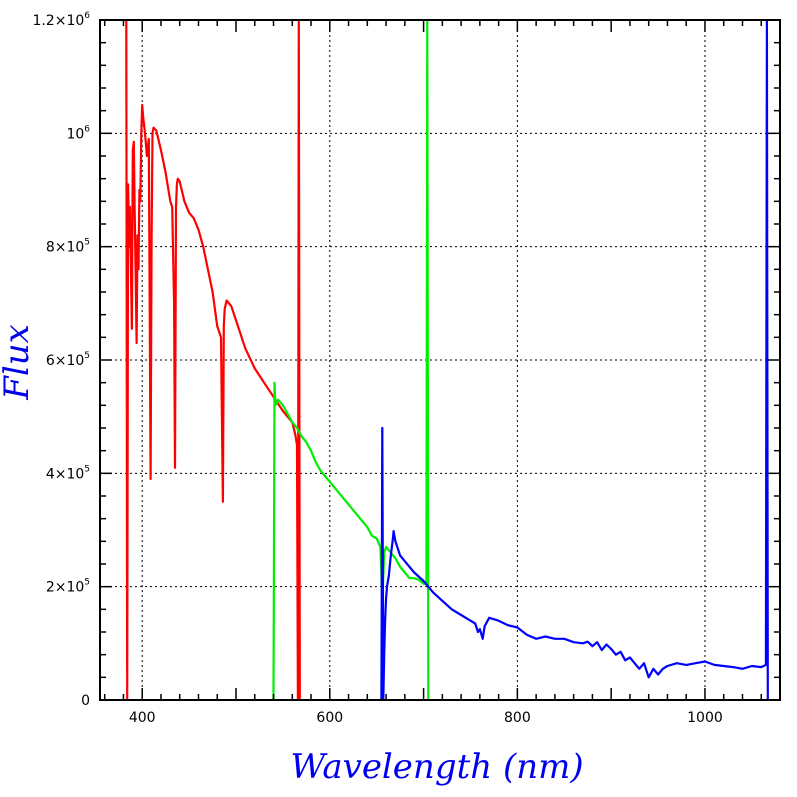 The image size is (797, 797). What do you see at coordinates (68, 473) in the screenshot?
I see `y-tick-label: 4×10⁵` at bounding box center [68, 473].